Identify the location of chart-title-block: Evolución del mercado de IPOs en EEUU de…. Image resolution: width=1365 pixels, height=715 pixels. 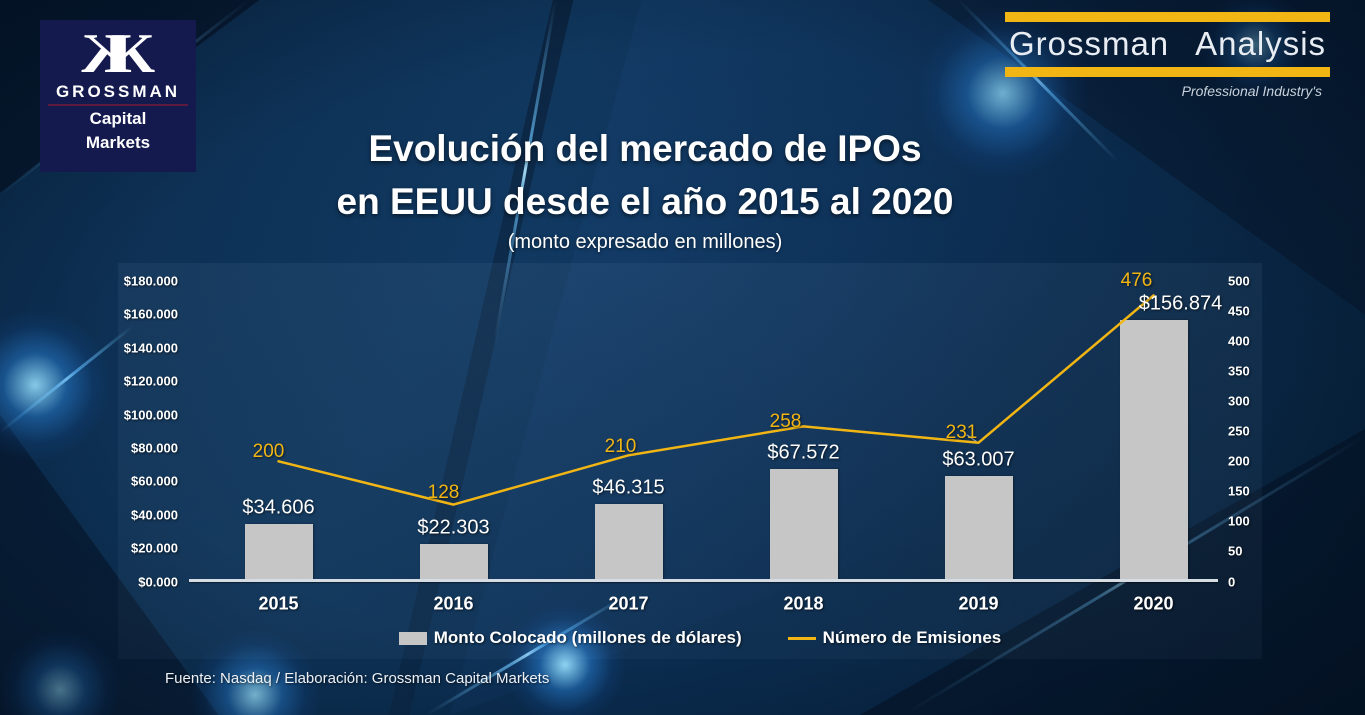
(645, 188).